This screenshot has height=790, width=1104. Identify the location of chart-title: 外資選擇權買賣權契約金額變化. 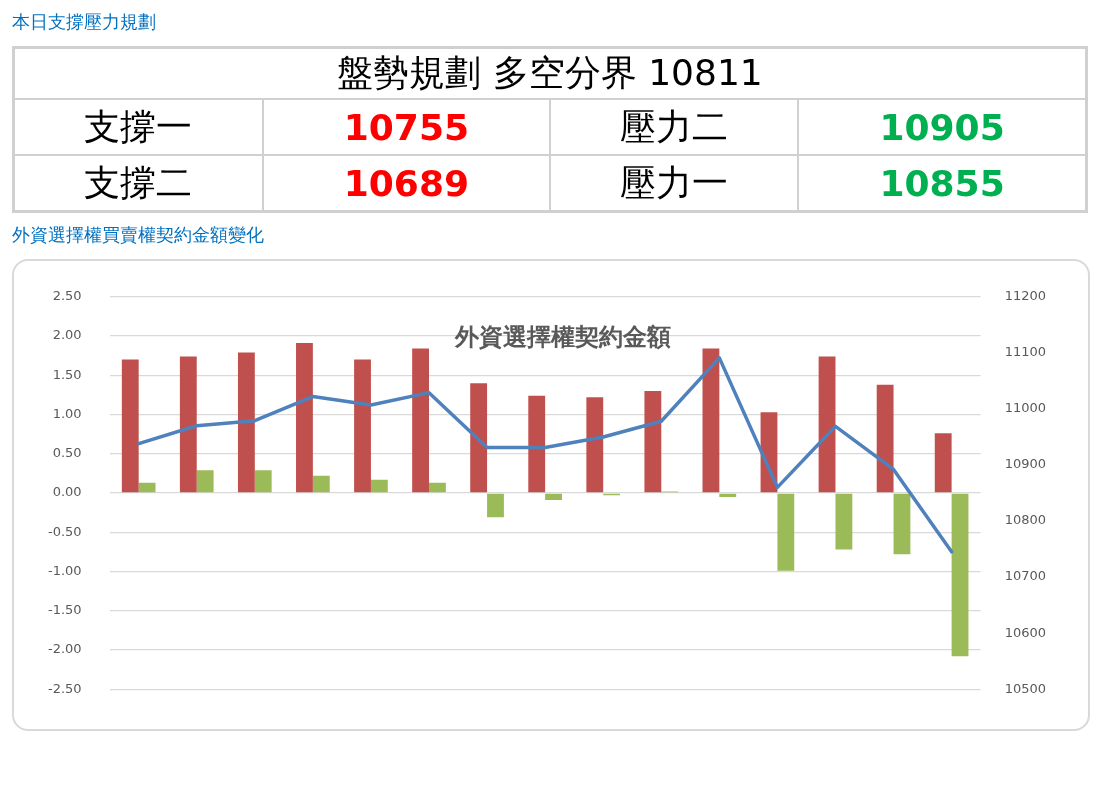
(138, 235).